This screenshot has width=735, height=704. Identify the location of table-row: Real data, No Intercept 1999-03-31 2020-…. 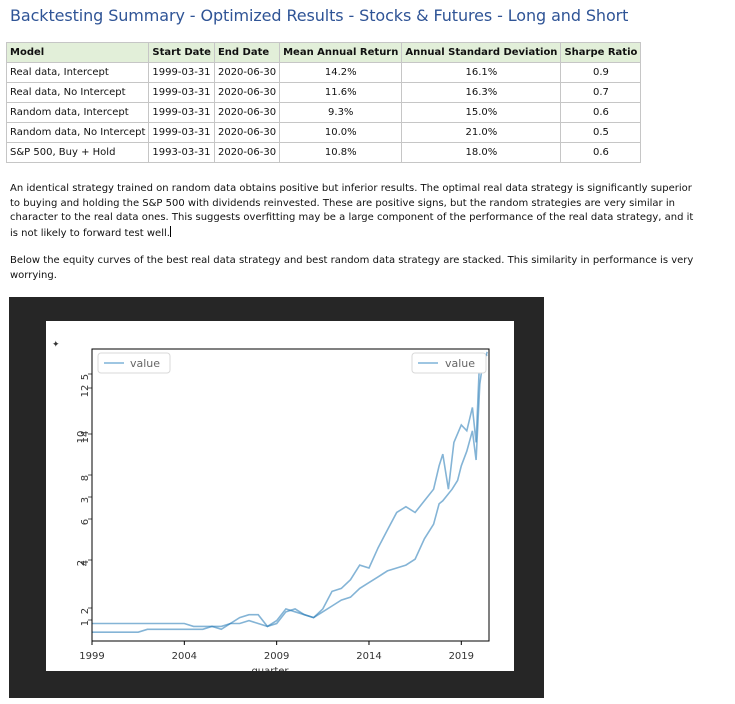
(323, 92).